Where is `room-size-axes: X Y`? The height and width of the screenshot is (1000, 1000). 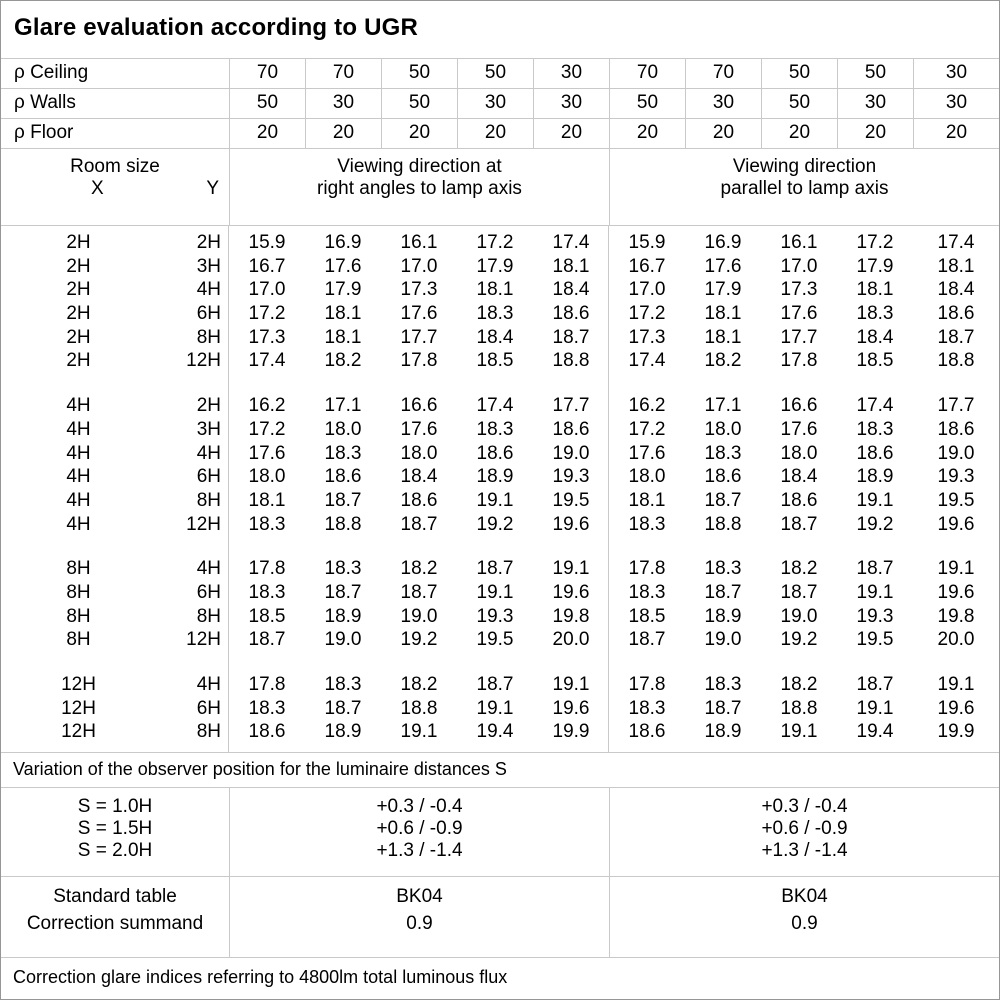
room-size-axes: X Y is located at coordinates (115, 189).